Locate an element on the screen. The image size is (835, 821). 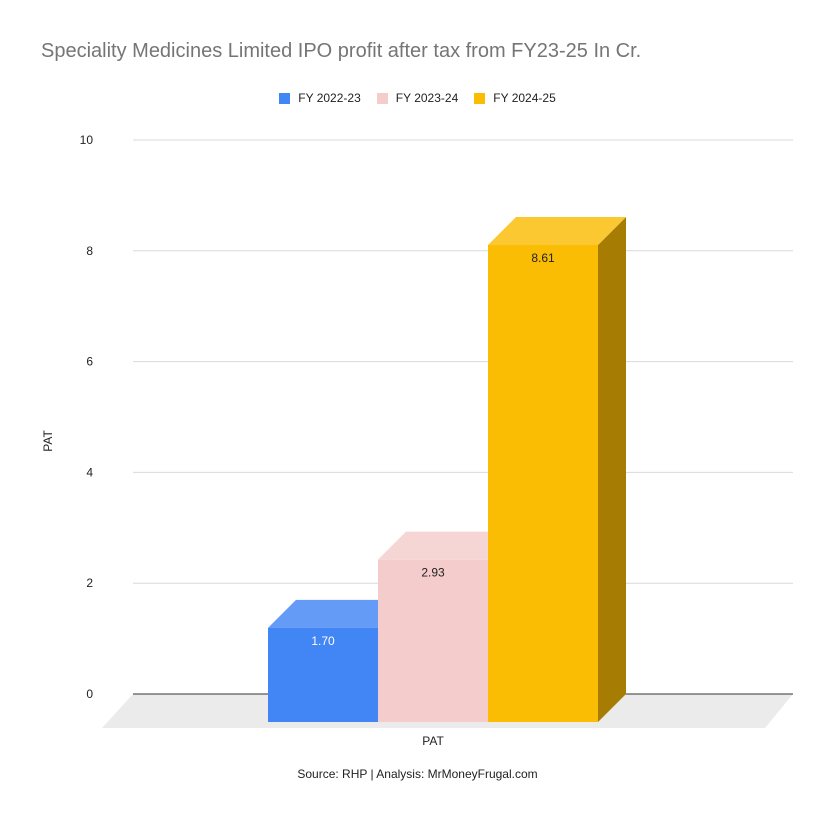
legend-item: FY 2022-23 is located at coordinates (320, 98).